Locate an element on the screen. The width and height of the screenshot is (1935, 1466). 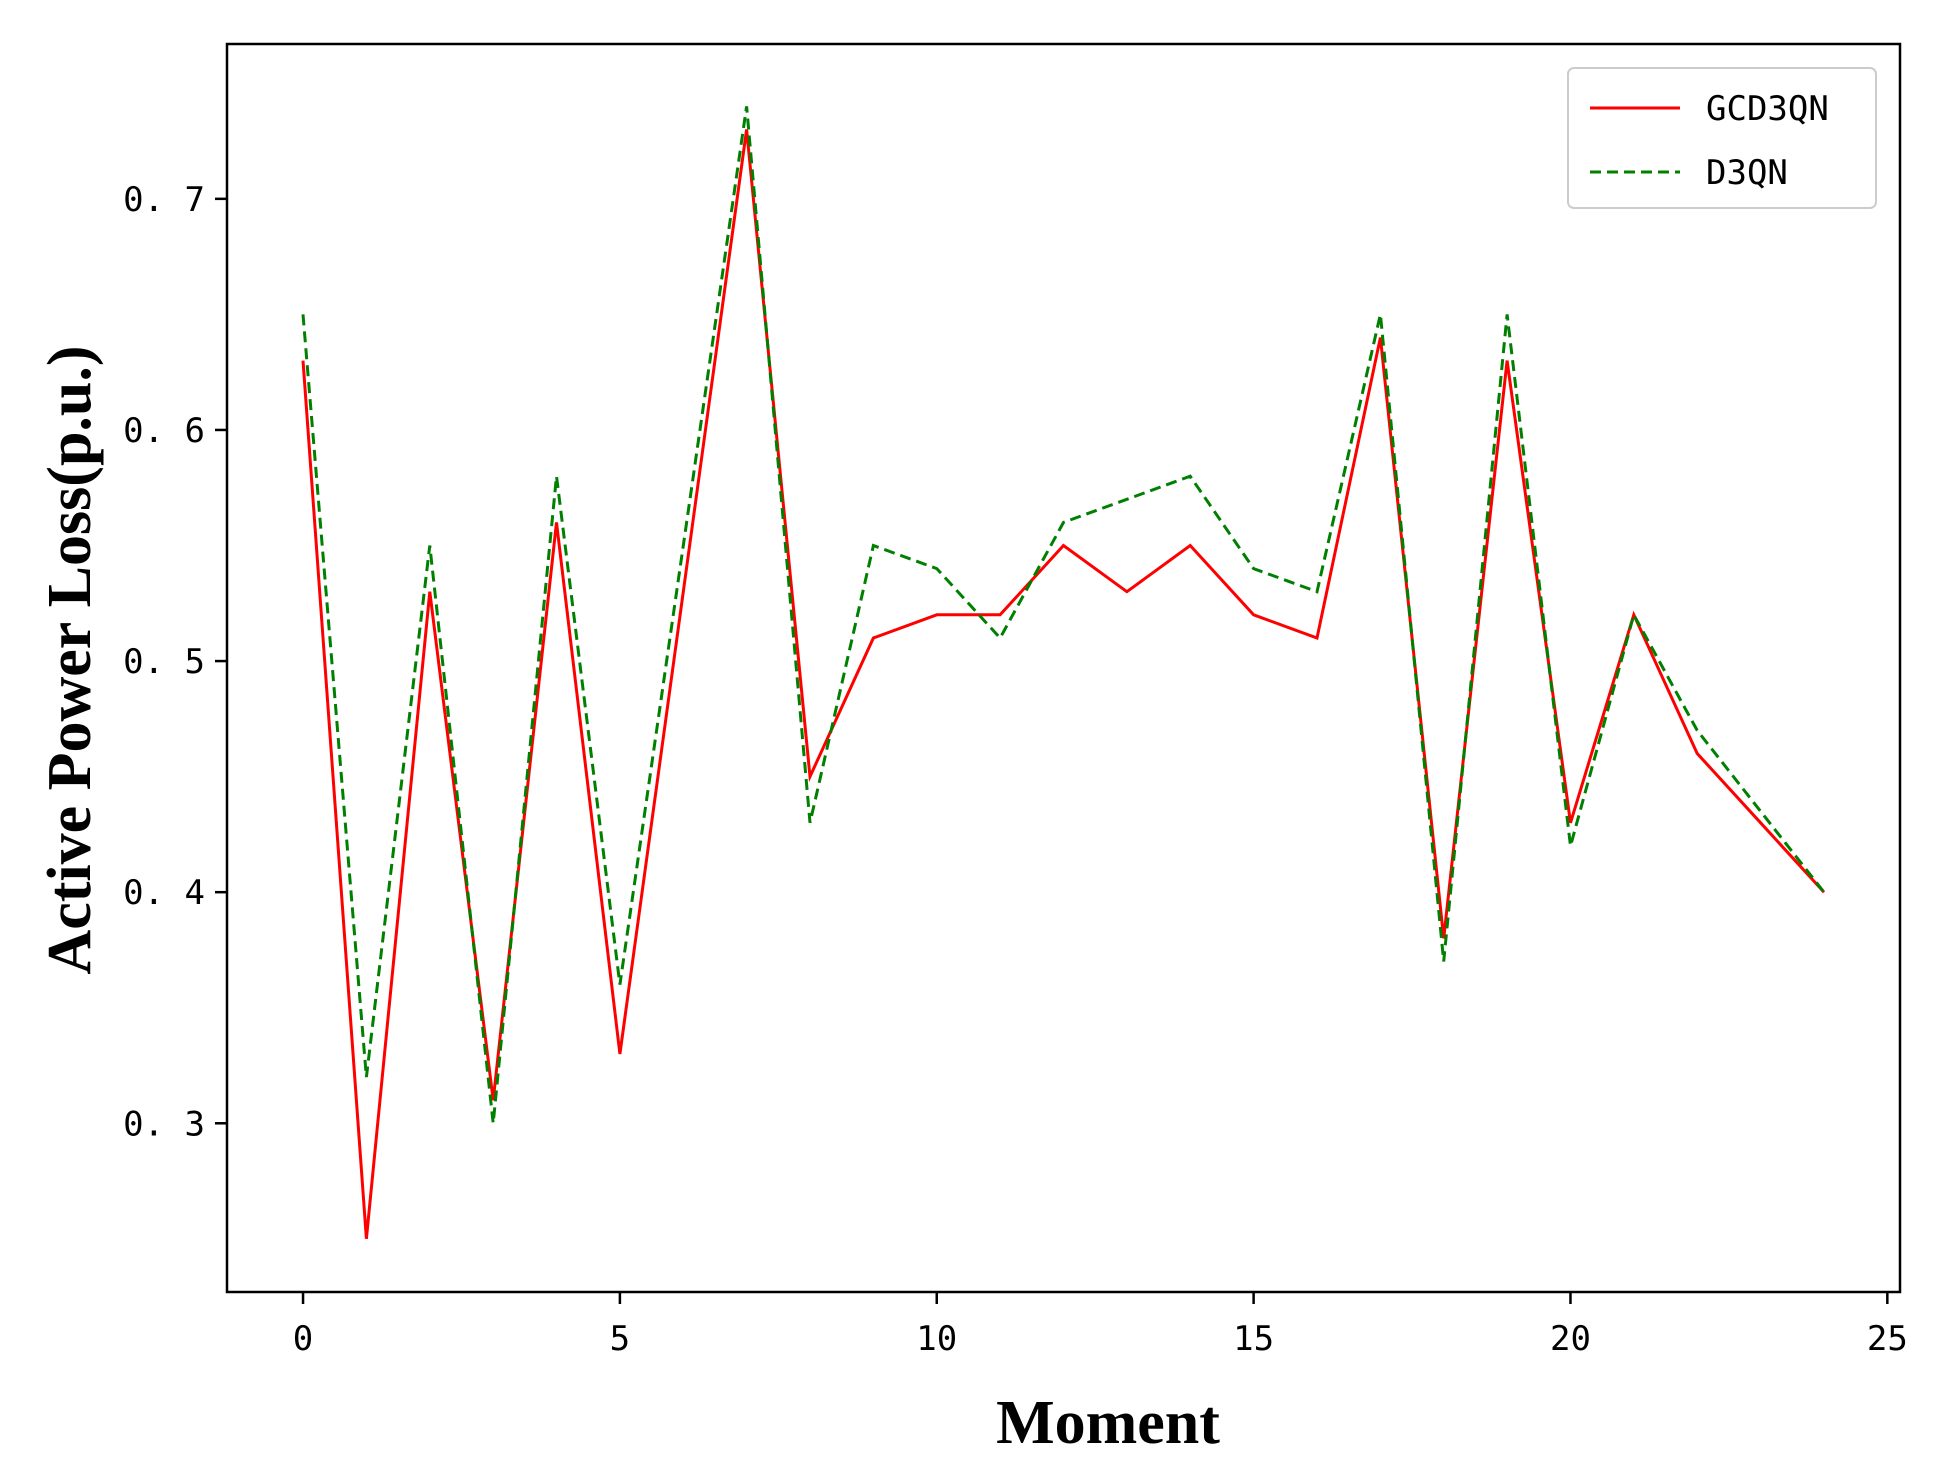
y-tick-label: 0. 3 is located at coordinates (164, 1124).